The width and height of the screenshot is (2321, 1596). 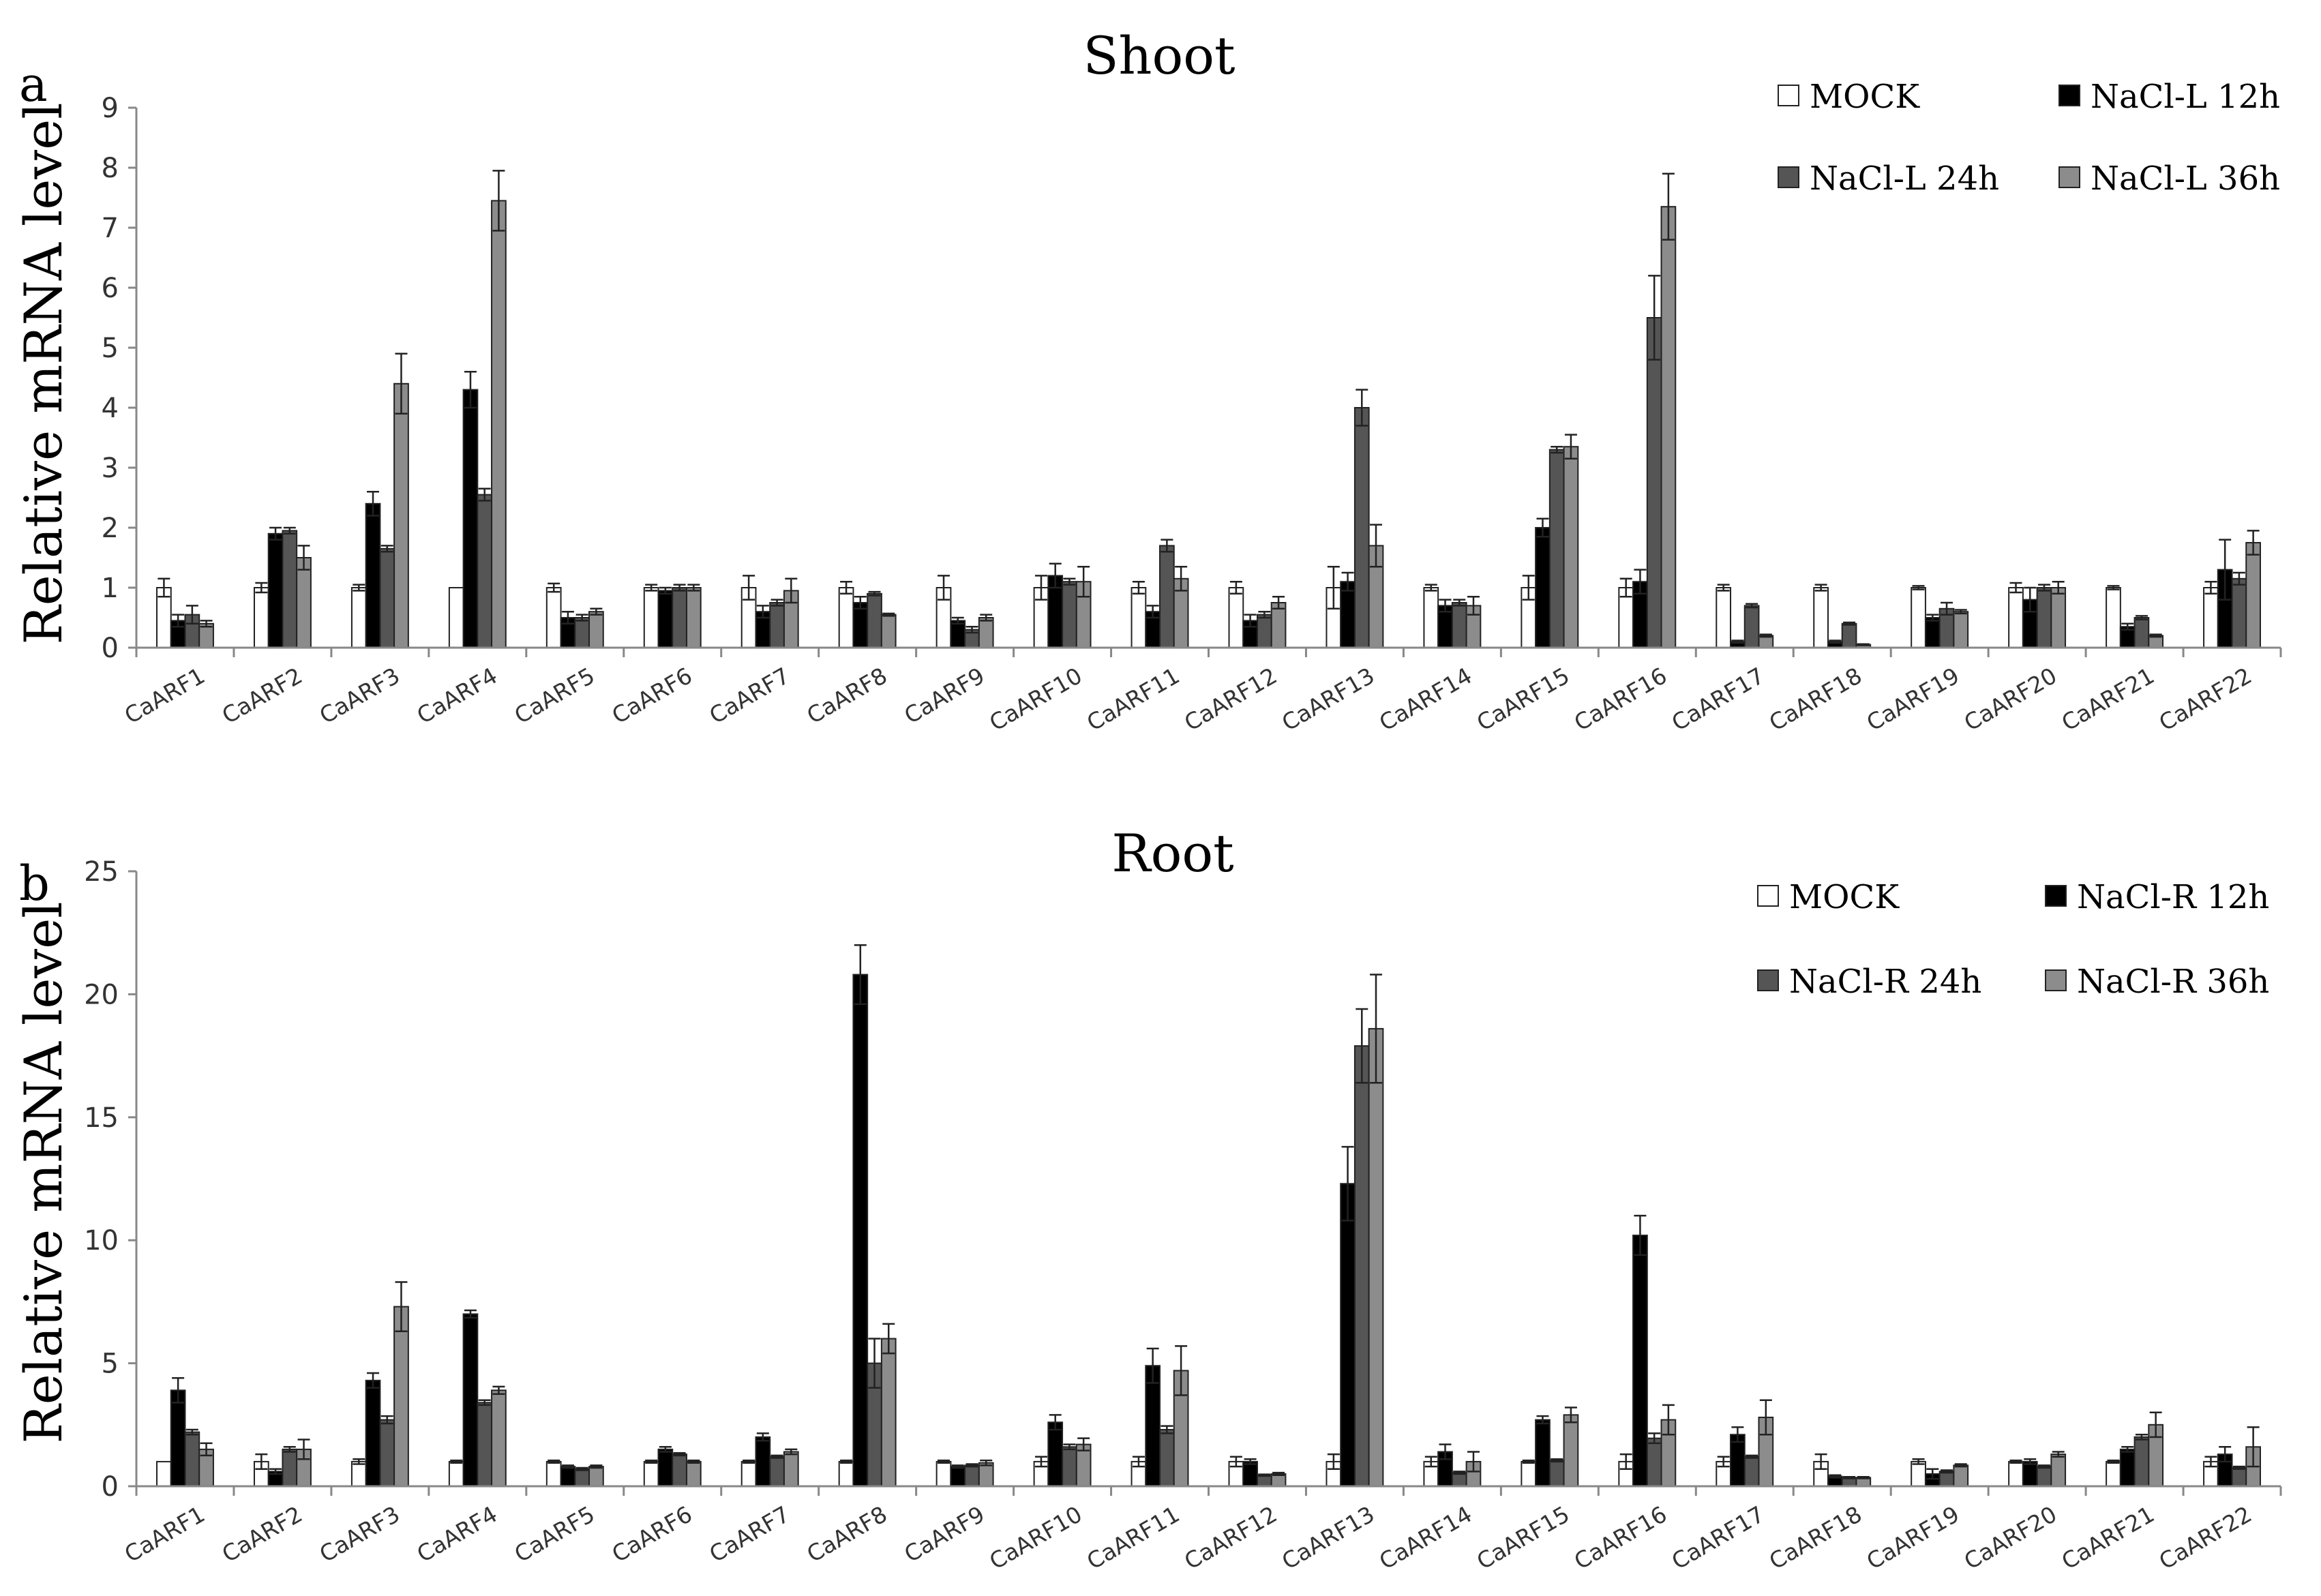 I want to click on y-tick-label: 5, so click(x=110, y=348).